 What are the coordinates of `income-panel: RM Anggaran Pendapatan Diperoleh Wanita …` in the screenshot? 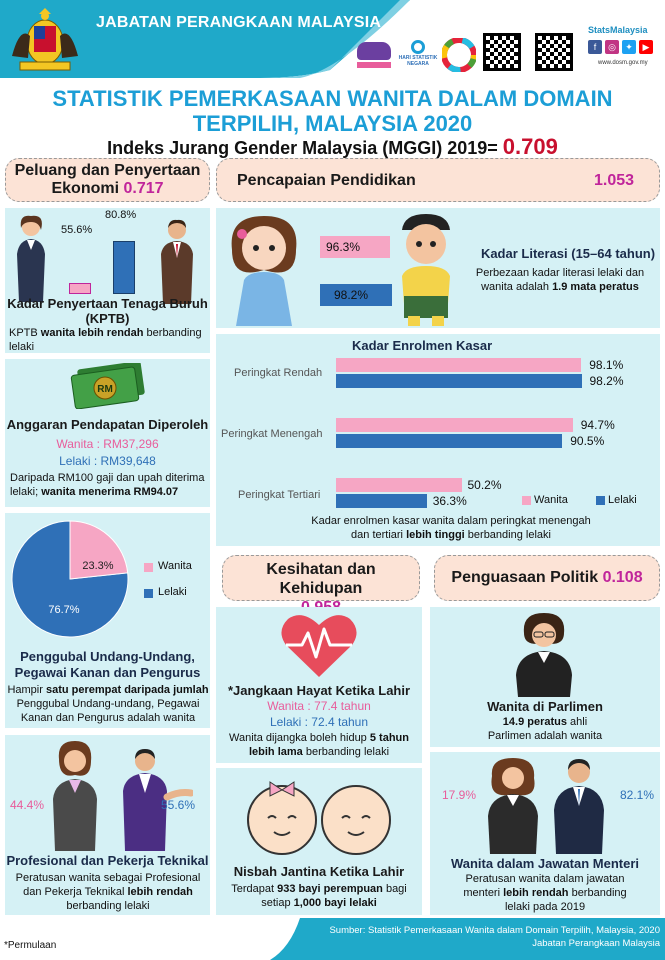 It's located at (107, 433).